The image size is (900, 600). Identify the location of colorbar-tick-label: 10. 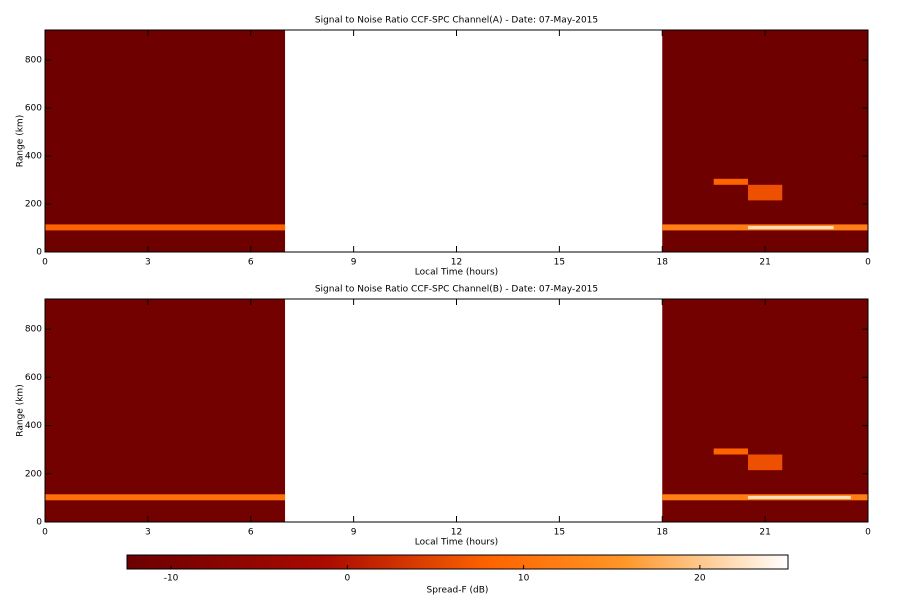
(524, 579).